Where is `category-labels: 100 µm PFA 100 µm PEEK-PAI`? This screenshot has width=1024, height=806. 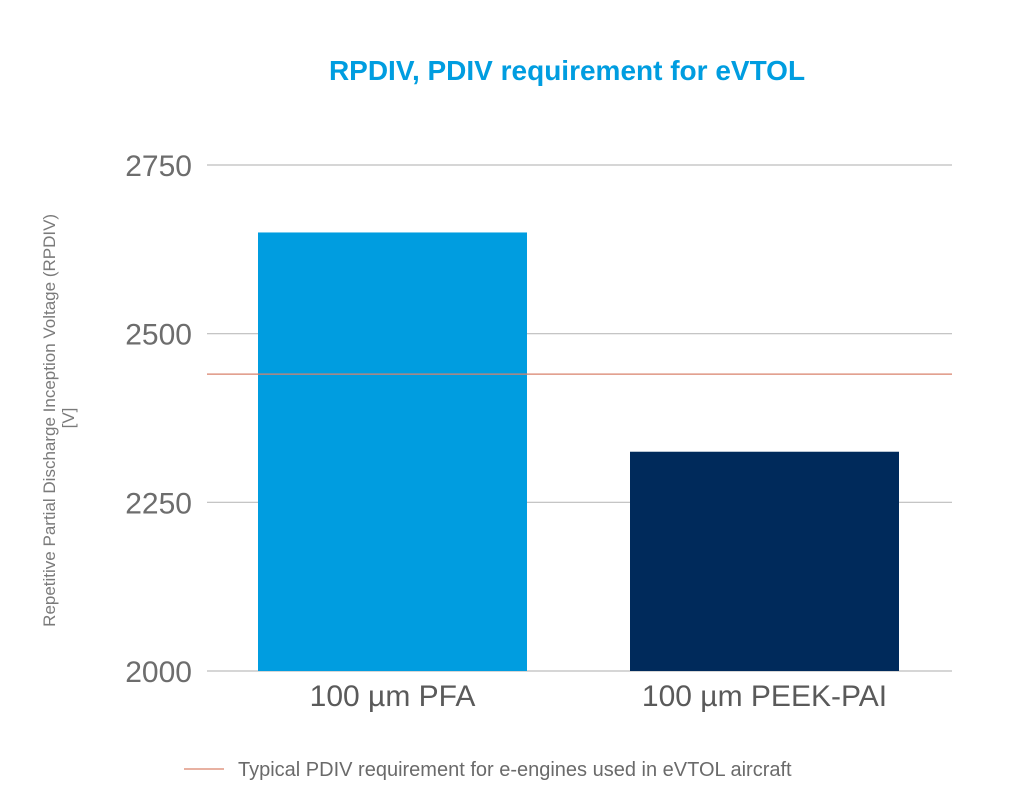 category-labels: 100 µm PFA 100 µm PEEK-PAI is located at coordinates (598, 696).